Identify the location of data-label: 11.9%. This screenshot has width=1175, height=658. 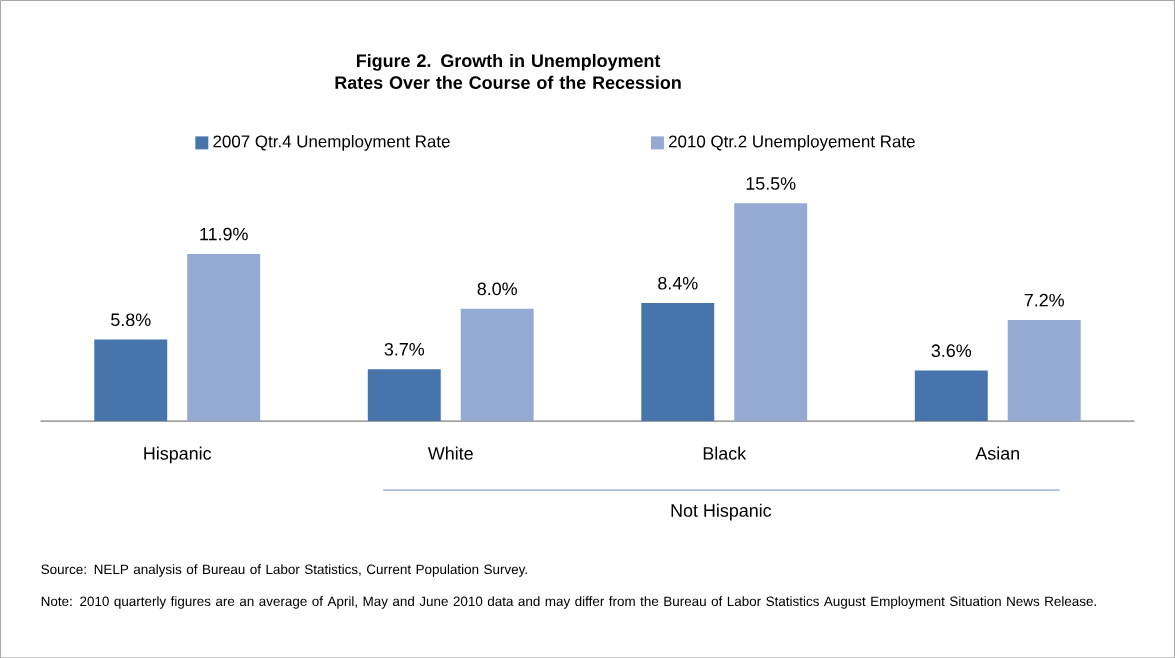
(224, 234).